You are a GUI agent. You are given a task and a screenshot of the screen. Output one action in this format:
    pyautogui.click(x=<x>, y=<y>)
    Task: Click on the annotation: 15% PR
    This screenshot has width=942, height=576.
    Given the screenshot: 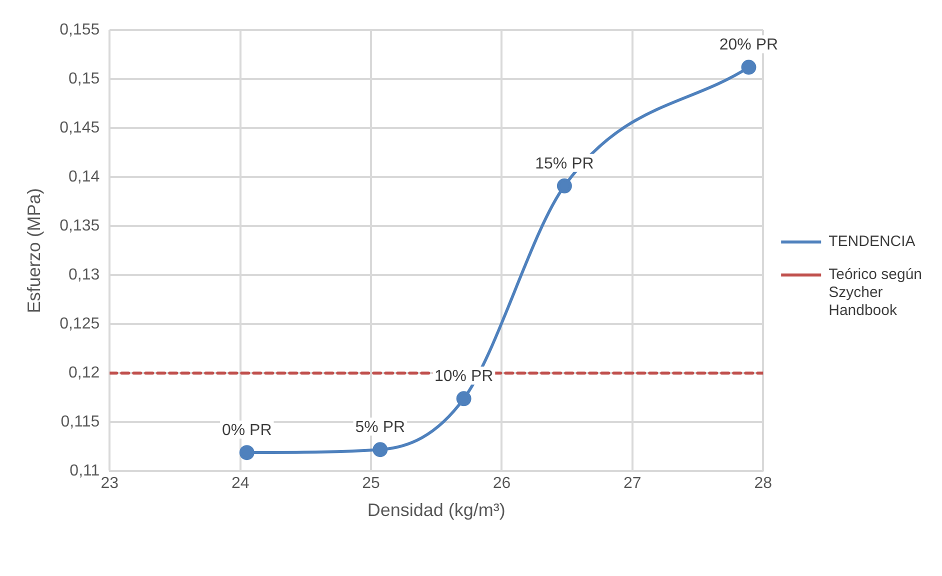 What is the action you would take?
    pyautogui.click(x=564, y=163)
    